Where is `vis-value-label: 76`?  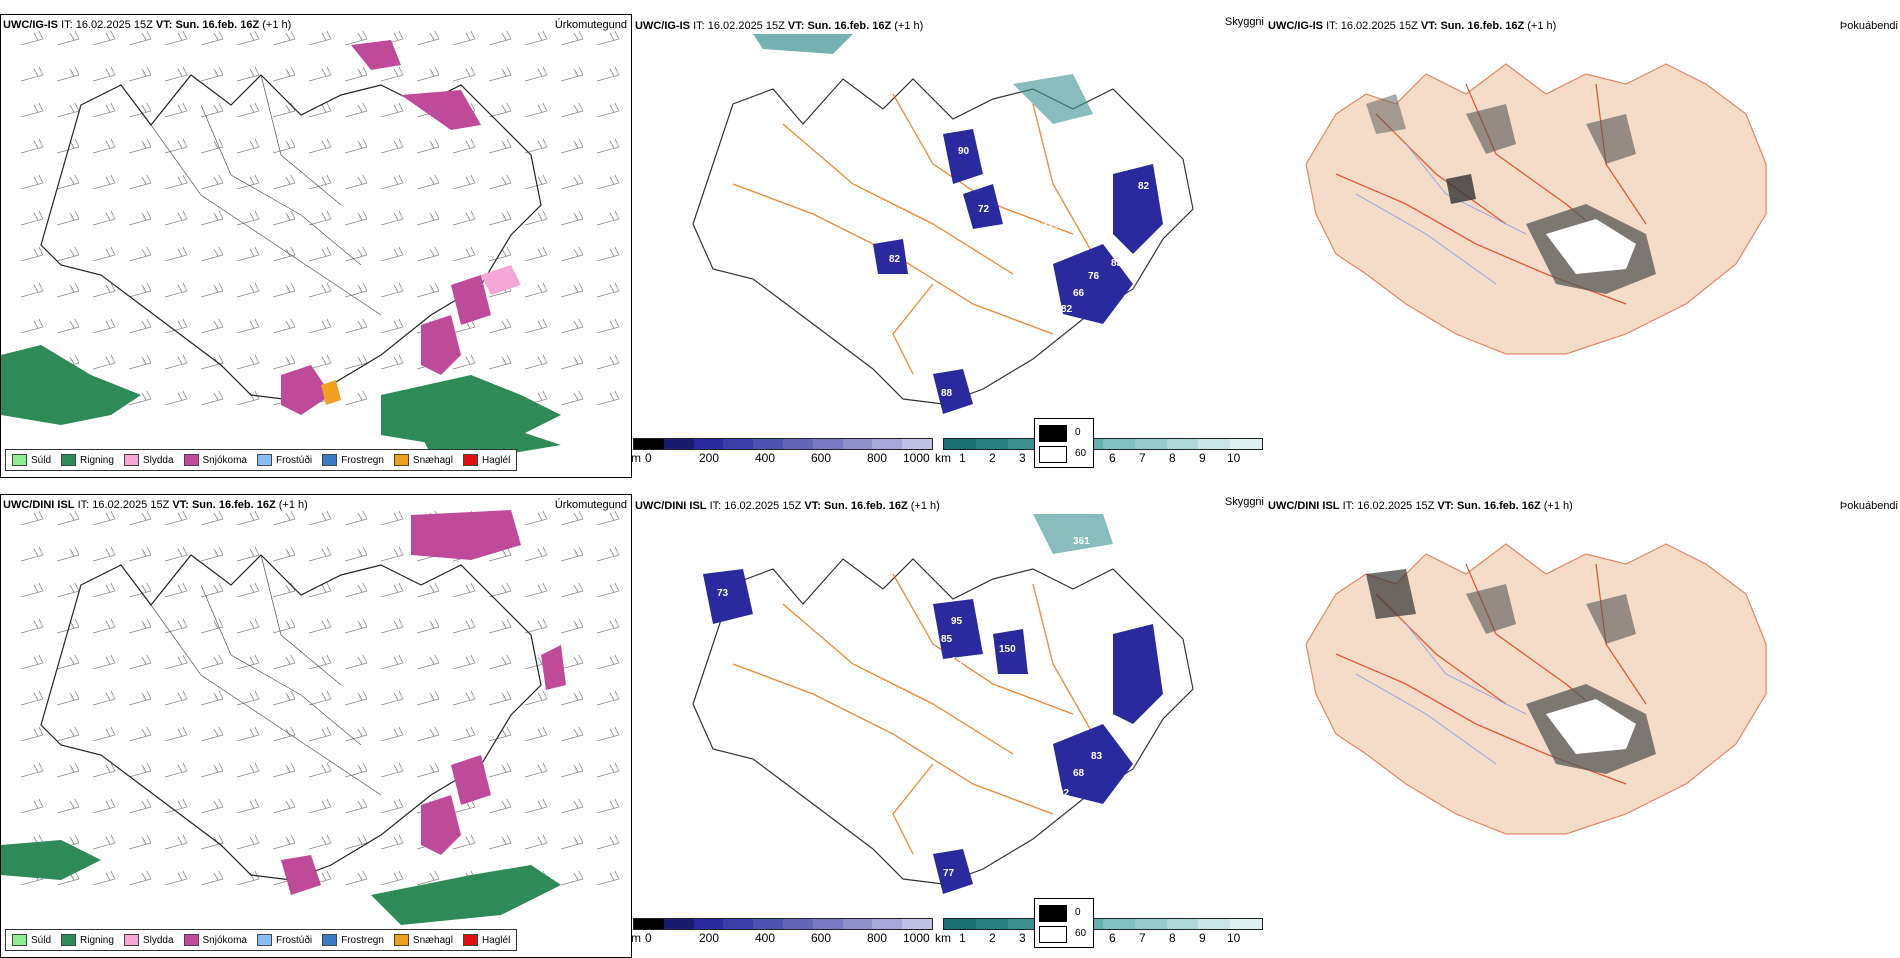 vis-value-label: 76 is located at coordinates (1094, 276).